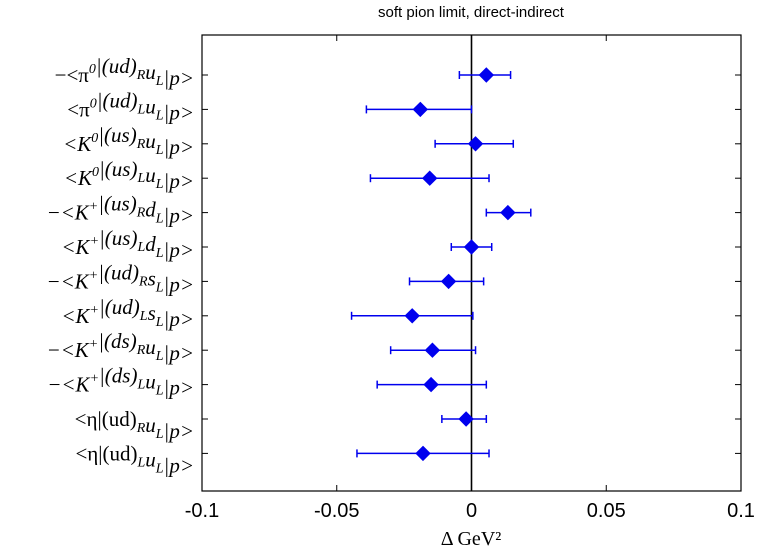  Describe the element at coordinates (129, 175) in the screenshot. I see `category-label: <K0|(us)LuL|p>` at that location.